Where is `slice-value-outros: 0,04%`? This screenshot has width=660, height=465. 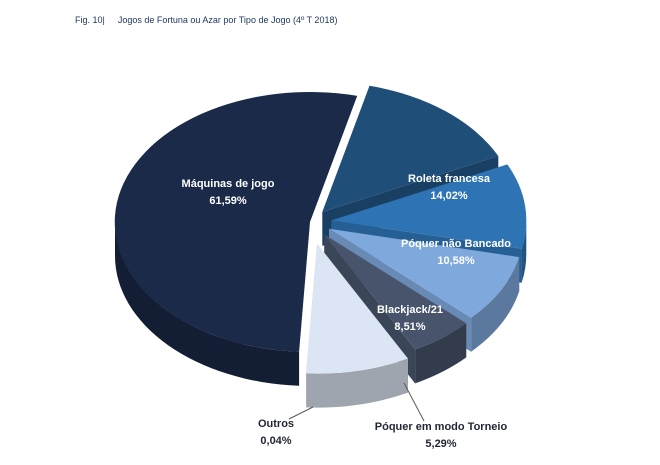 slice-value-outros: 0,04% is located at coordinates (275, 441).